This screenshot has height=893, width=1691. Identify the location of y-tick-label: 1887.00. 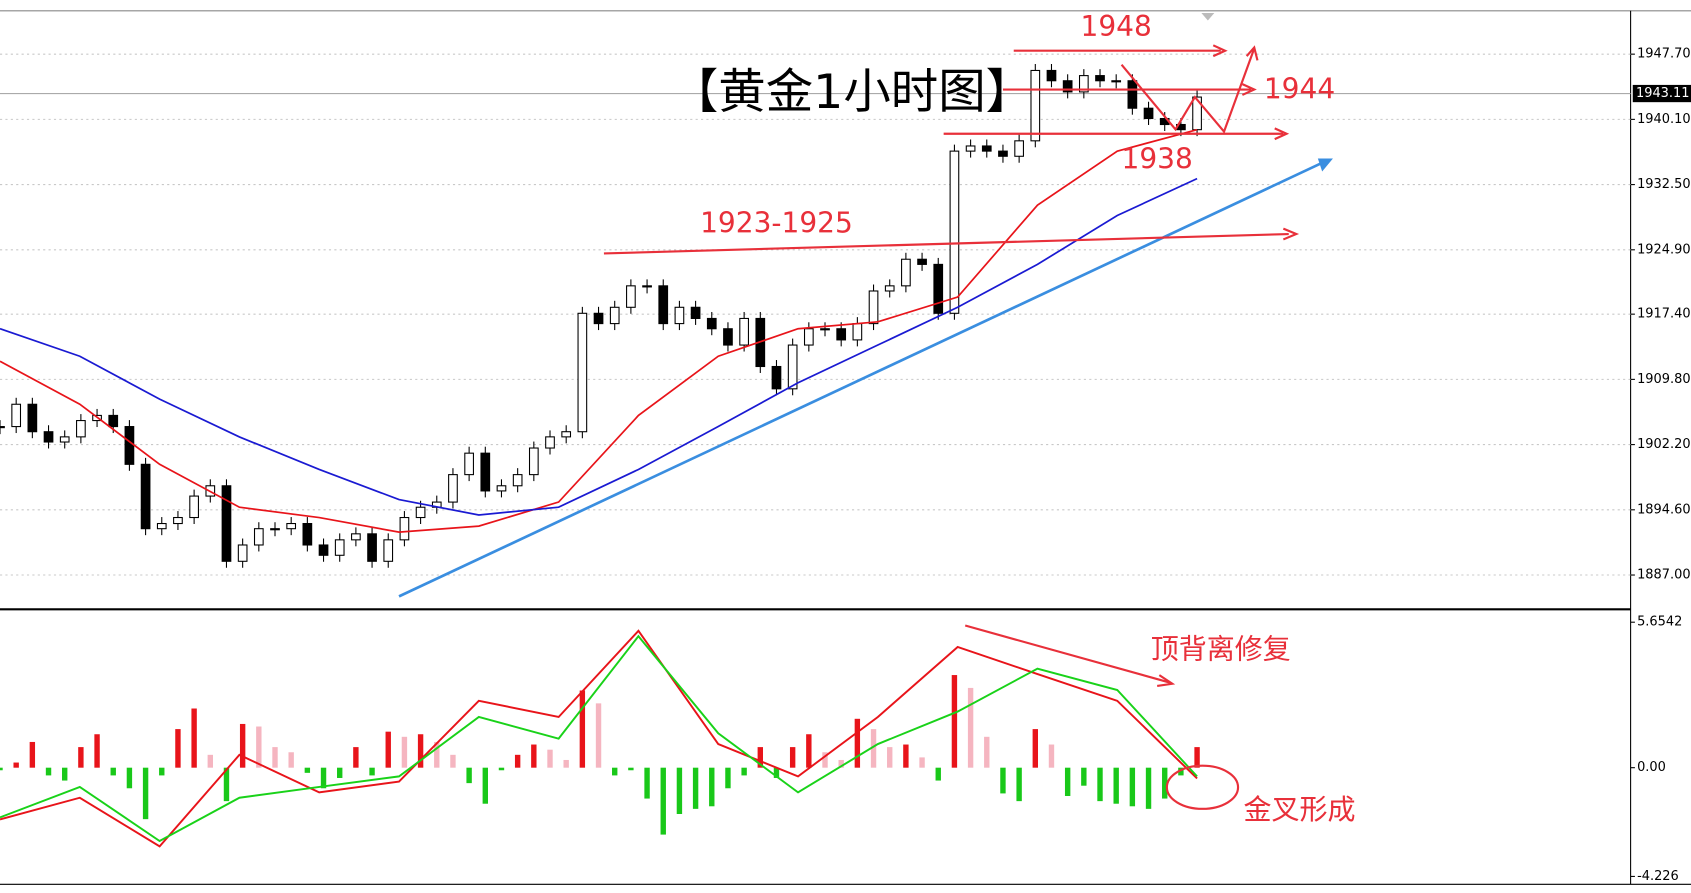
(1664, 575).